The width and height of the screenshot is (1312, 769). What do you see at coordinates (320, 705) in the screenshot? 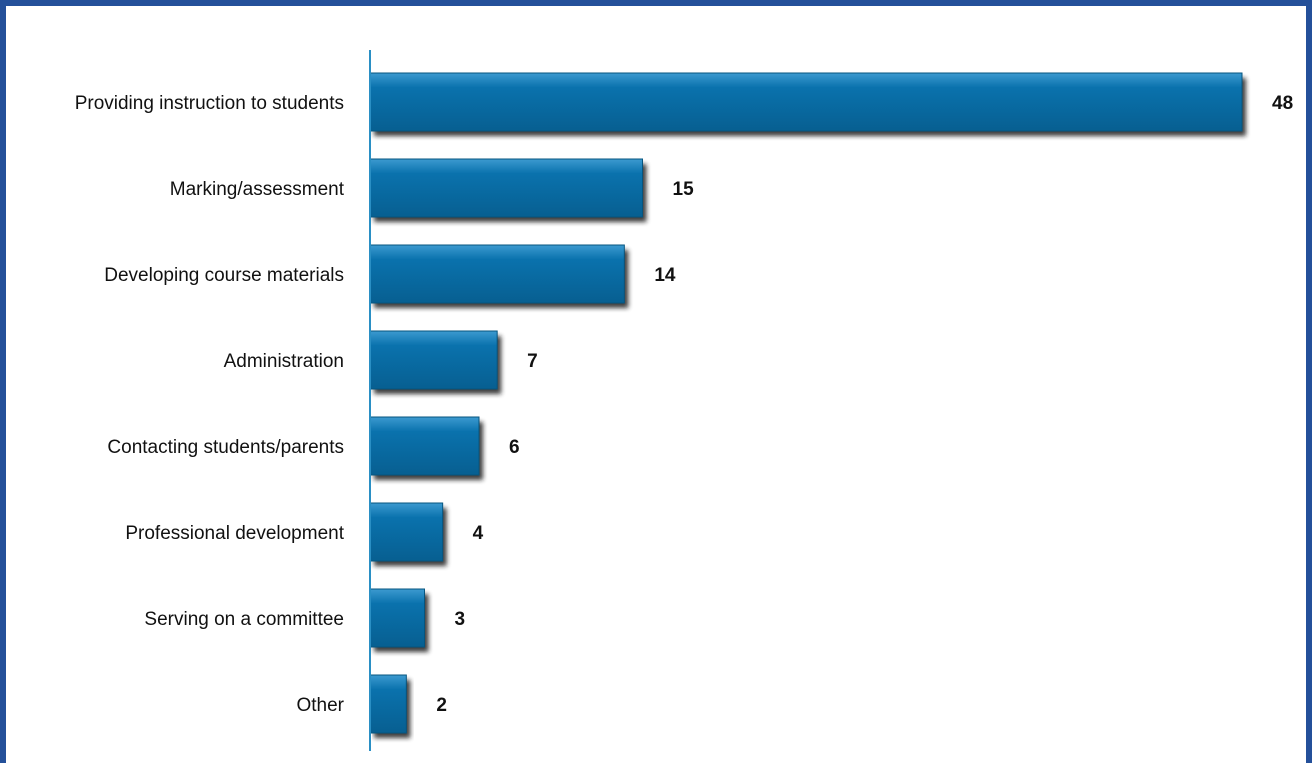
I see `category-label: Other` at bounding box center [320, 705].